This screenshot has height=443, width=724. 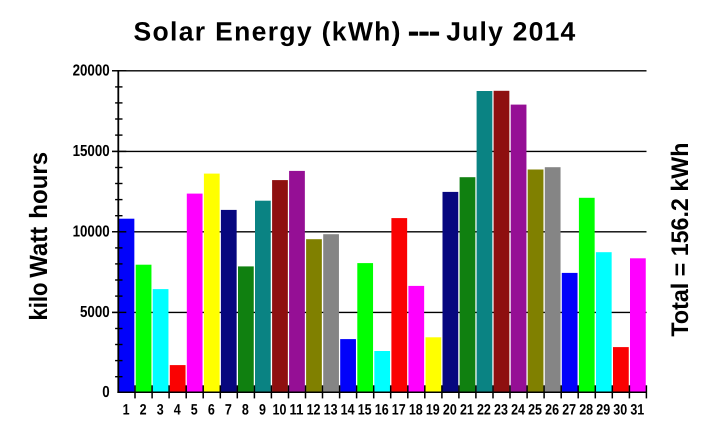 What do you see at coordinates (484, 410) in the screenshot?
I see `svg-text: 22` at bounding box center [484, 410].